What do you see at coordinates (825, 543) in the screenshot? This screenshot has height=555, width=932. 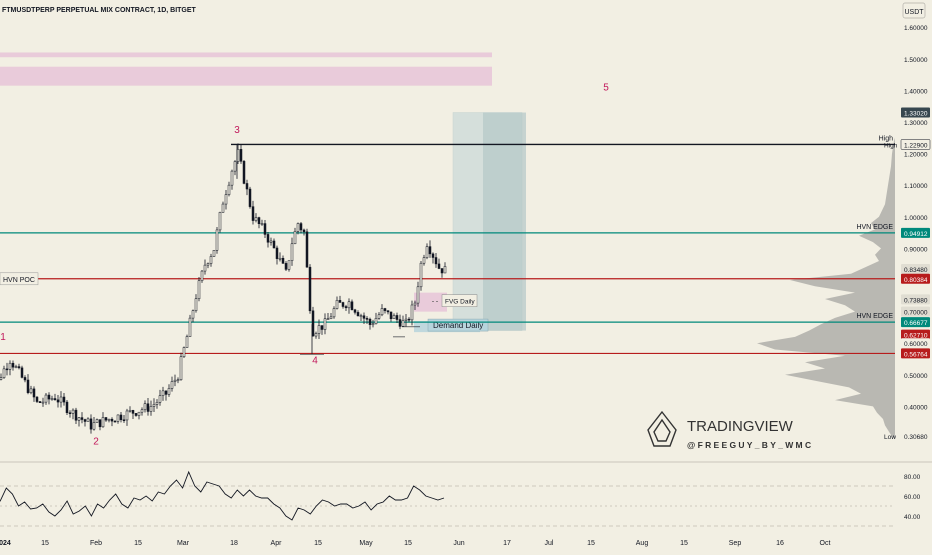 I see `x-tick-label: Oct` at bounding box center [825, 543].